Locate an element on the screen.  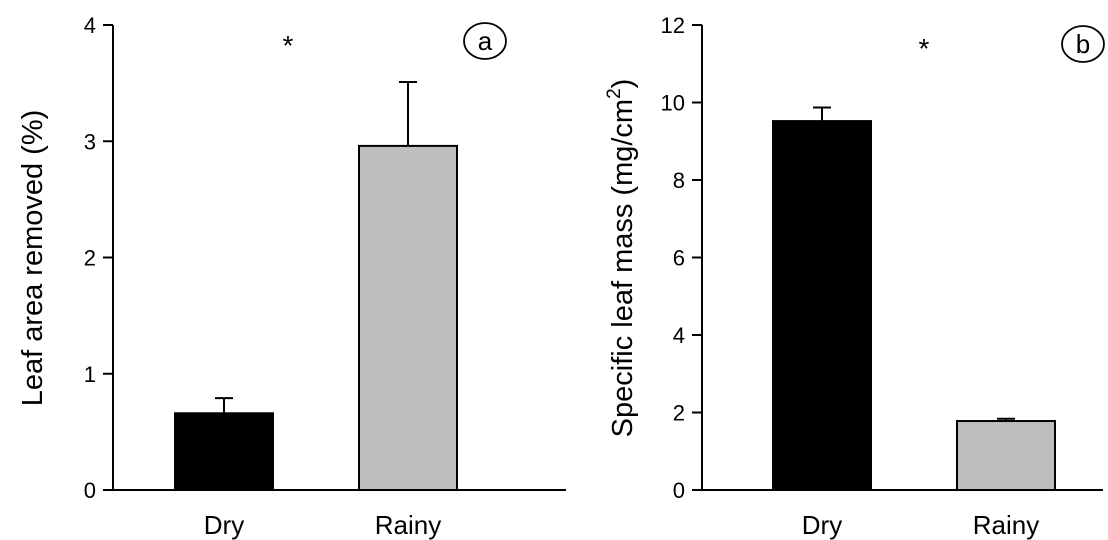
panel-b-significance-marker: * is located at coordinates (924, 48).